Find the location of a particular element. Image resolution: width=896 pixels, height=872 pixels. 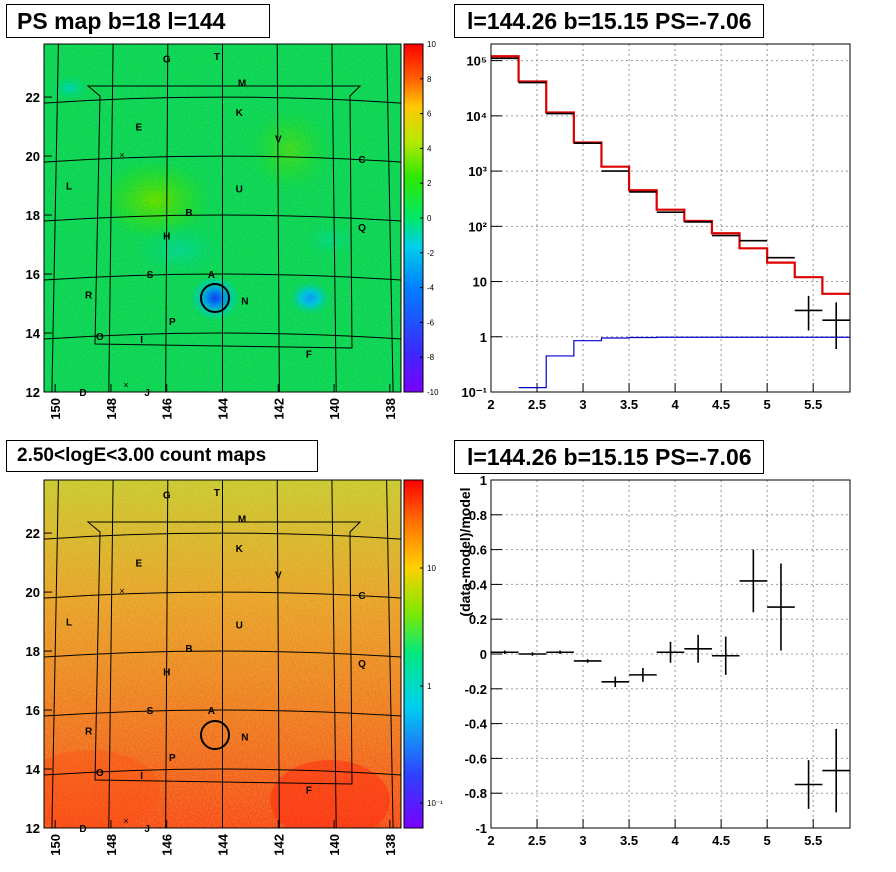

x-tick-label: 2.5 is located at coordinates (537, 840).